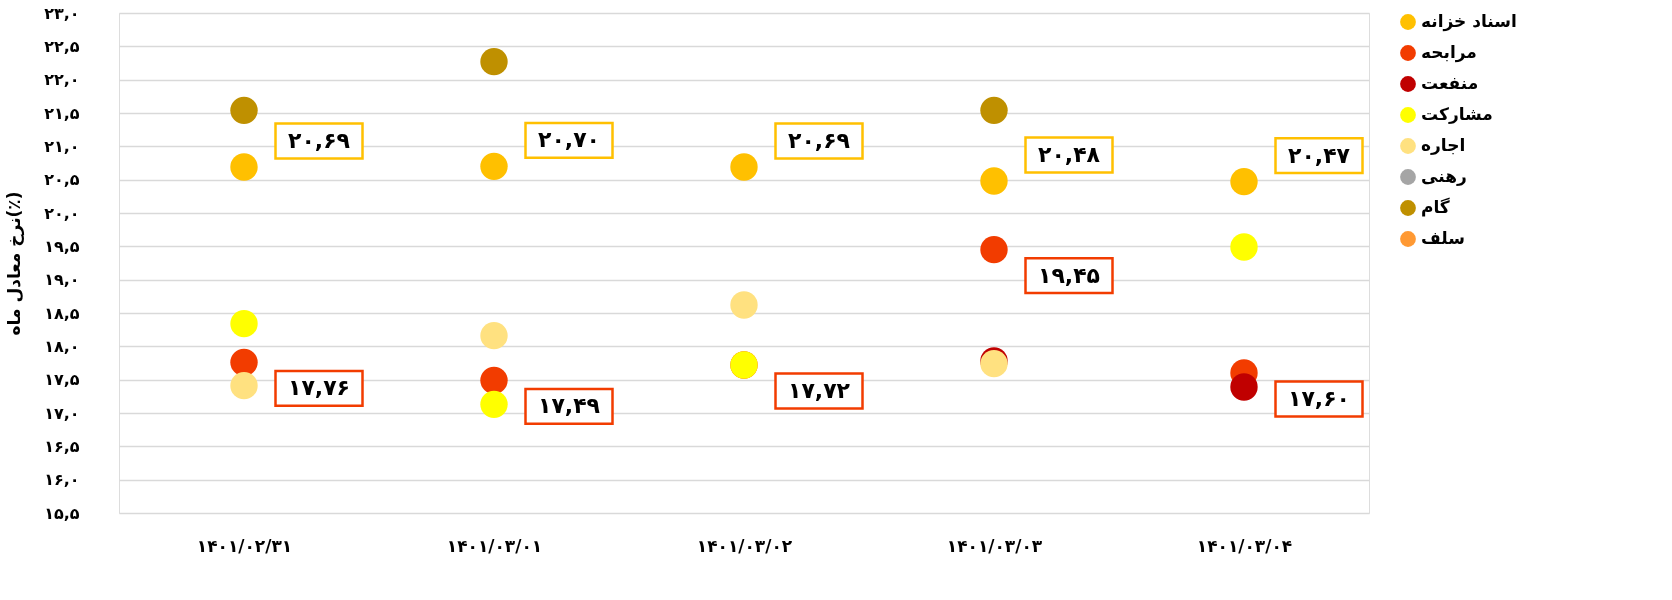  What do you see at coordinates (62, 513) in the screenshot?
I see `y-tick-label: ۱۵,۵` at bounding box center [62, 513].